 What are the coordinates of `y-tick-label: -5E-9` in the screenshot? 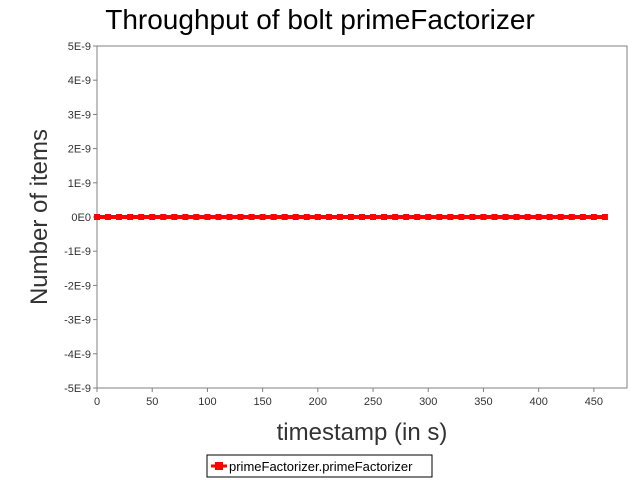 It's located at (77, 389).